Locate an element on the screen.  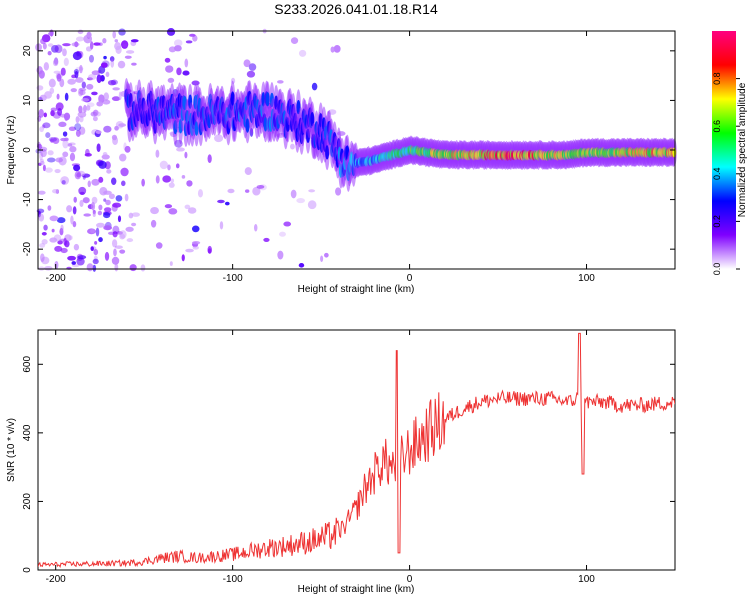
snr-y-tick-label: 0 is located at coordinates (27, 570).